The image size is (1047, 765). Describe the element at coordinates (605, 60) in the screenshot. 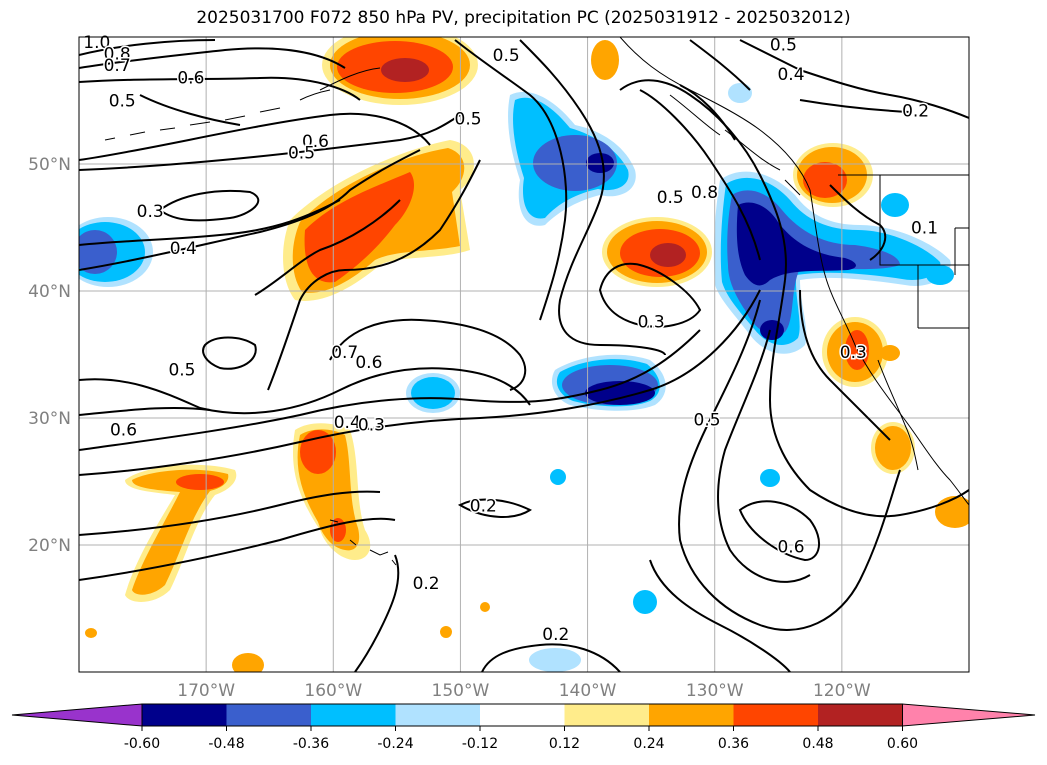

I see `precip-blob-gulf-alaska-small` at that location.